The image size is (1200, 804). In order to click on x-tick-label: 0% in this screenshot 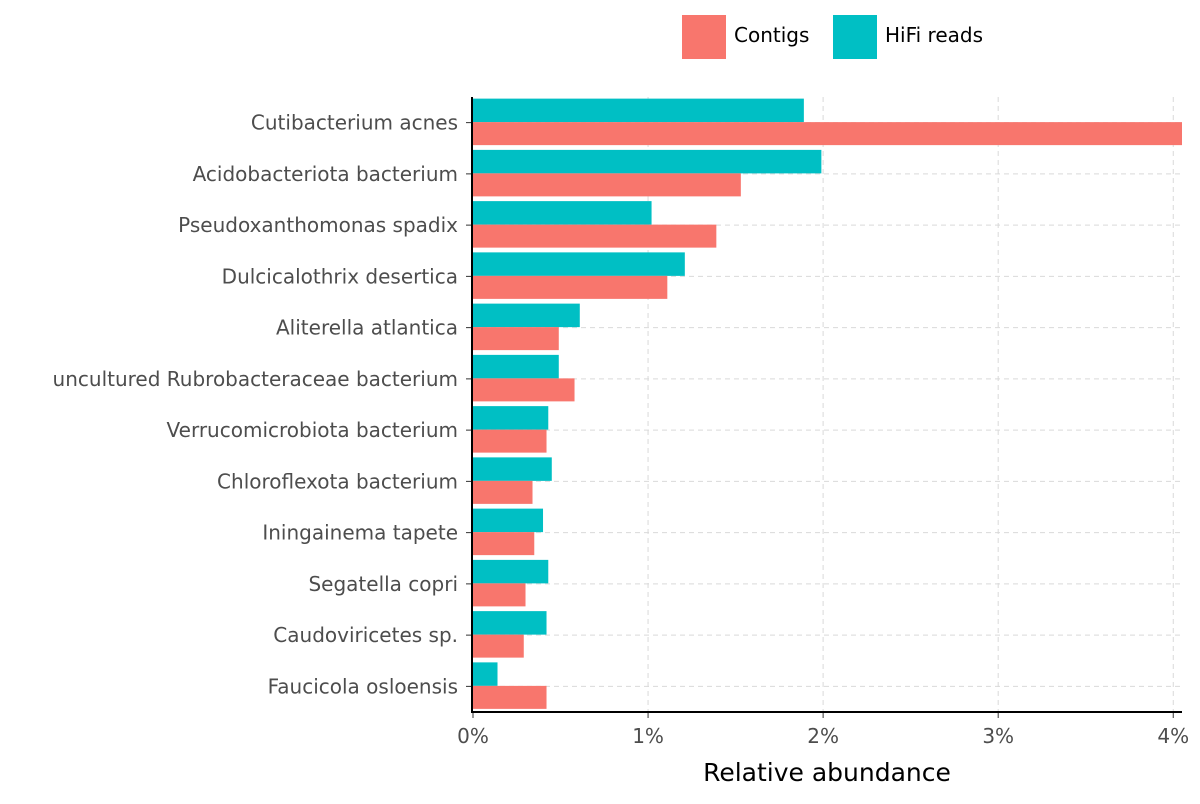, I will do `click(473, 736)`.